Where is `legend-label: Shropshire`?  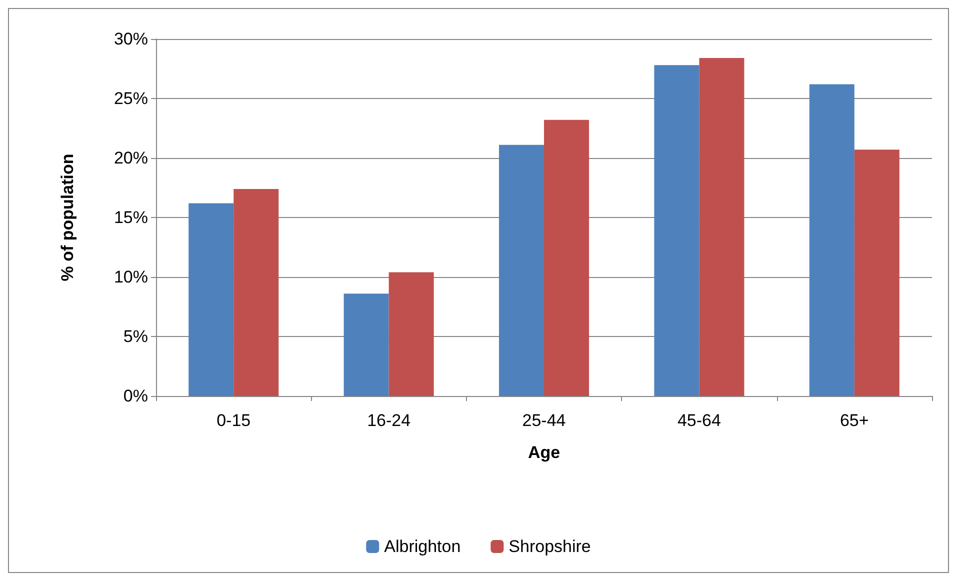 legend-label: Shropshire is located at coordinates (549, 546).